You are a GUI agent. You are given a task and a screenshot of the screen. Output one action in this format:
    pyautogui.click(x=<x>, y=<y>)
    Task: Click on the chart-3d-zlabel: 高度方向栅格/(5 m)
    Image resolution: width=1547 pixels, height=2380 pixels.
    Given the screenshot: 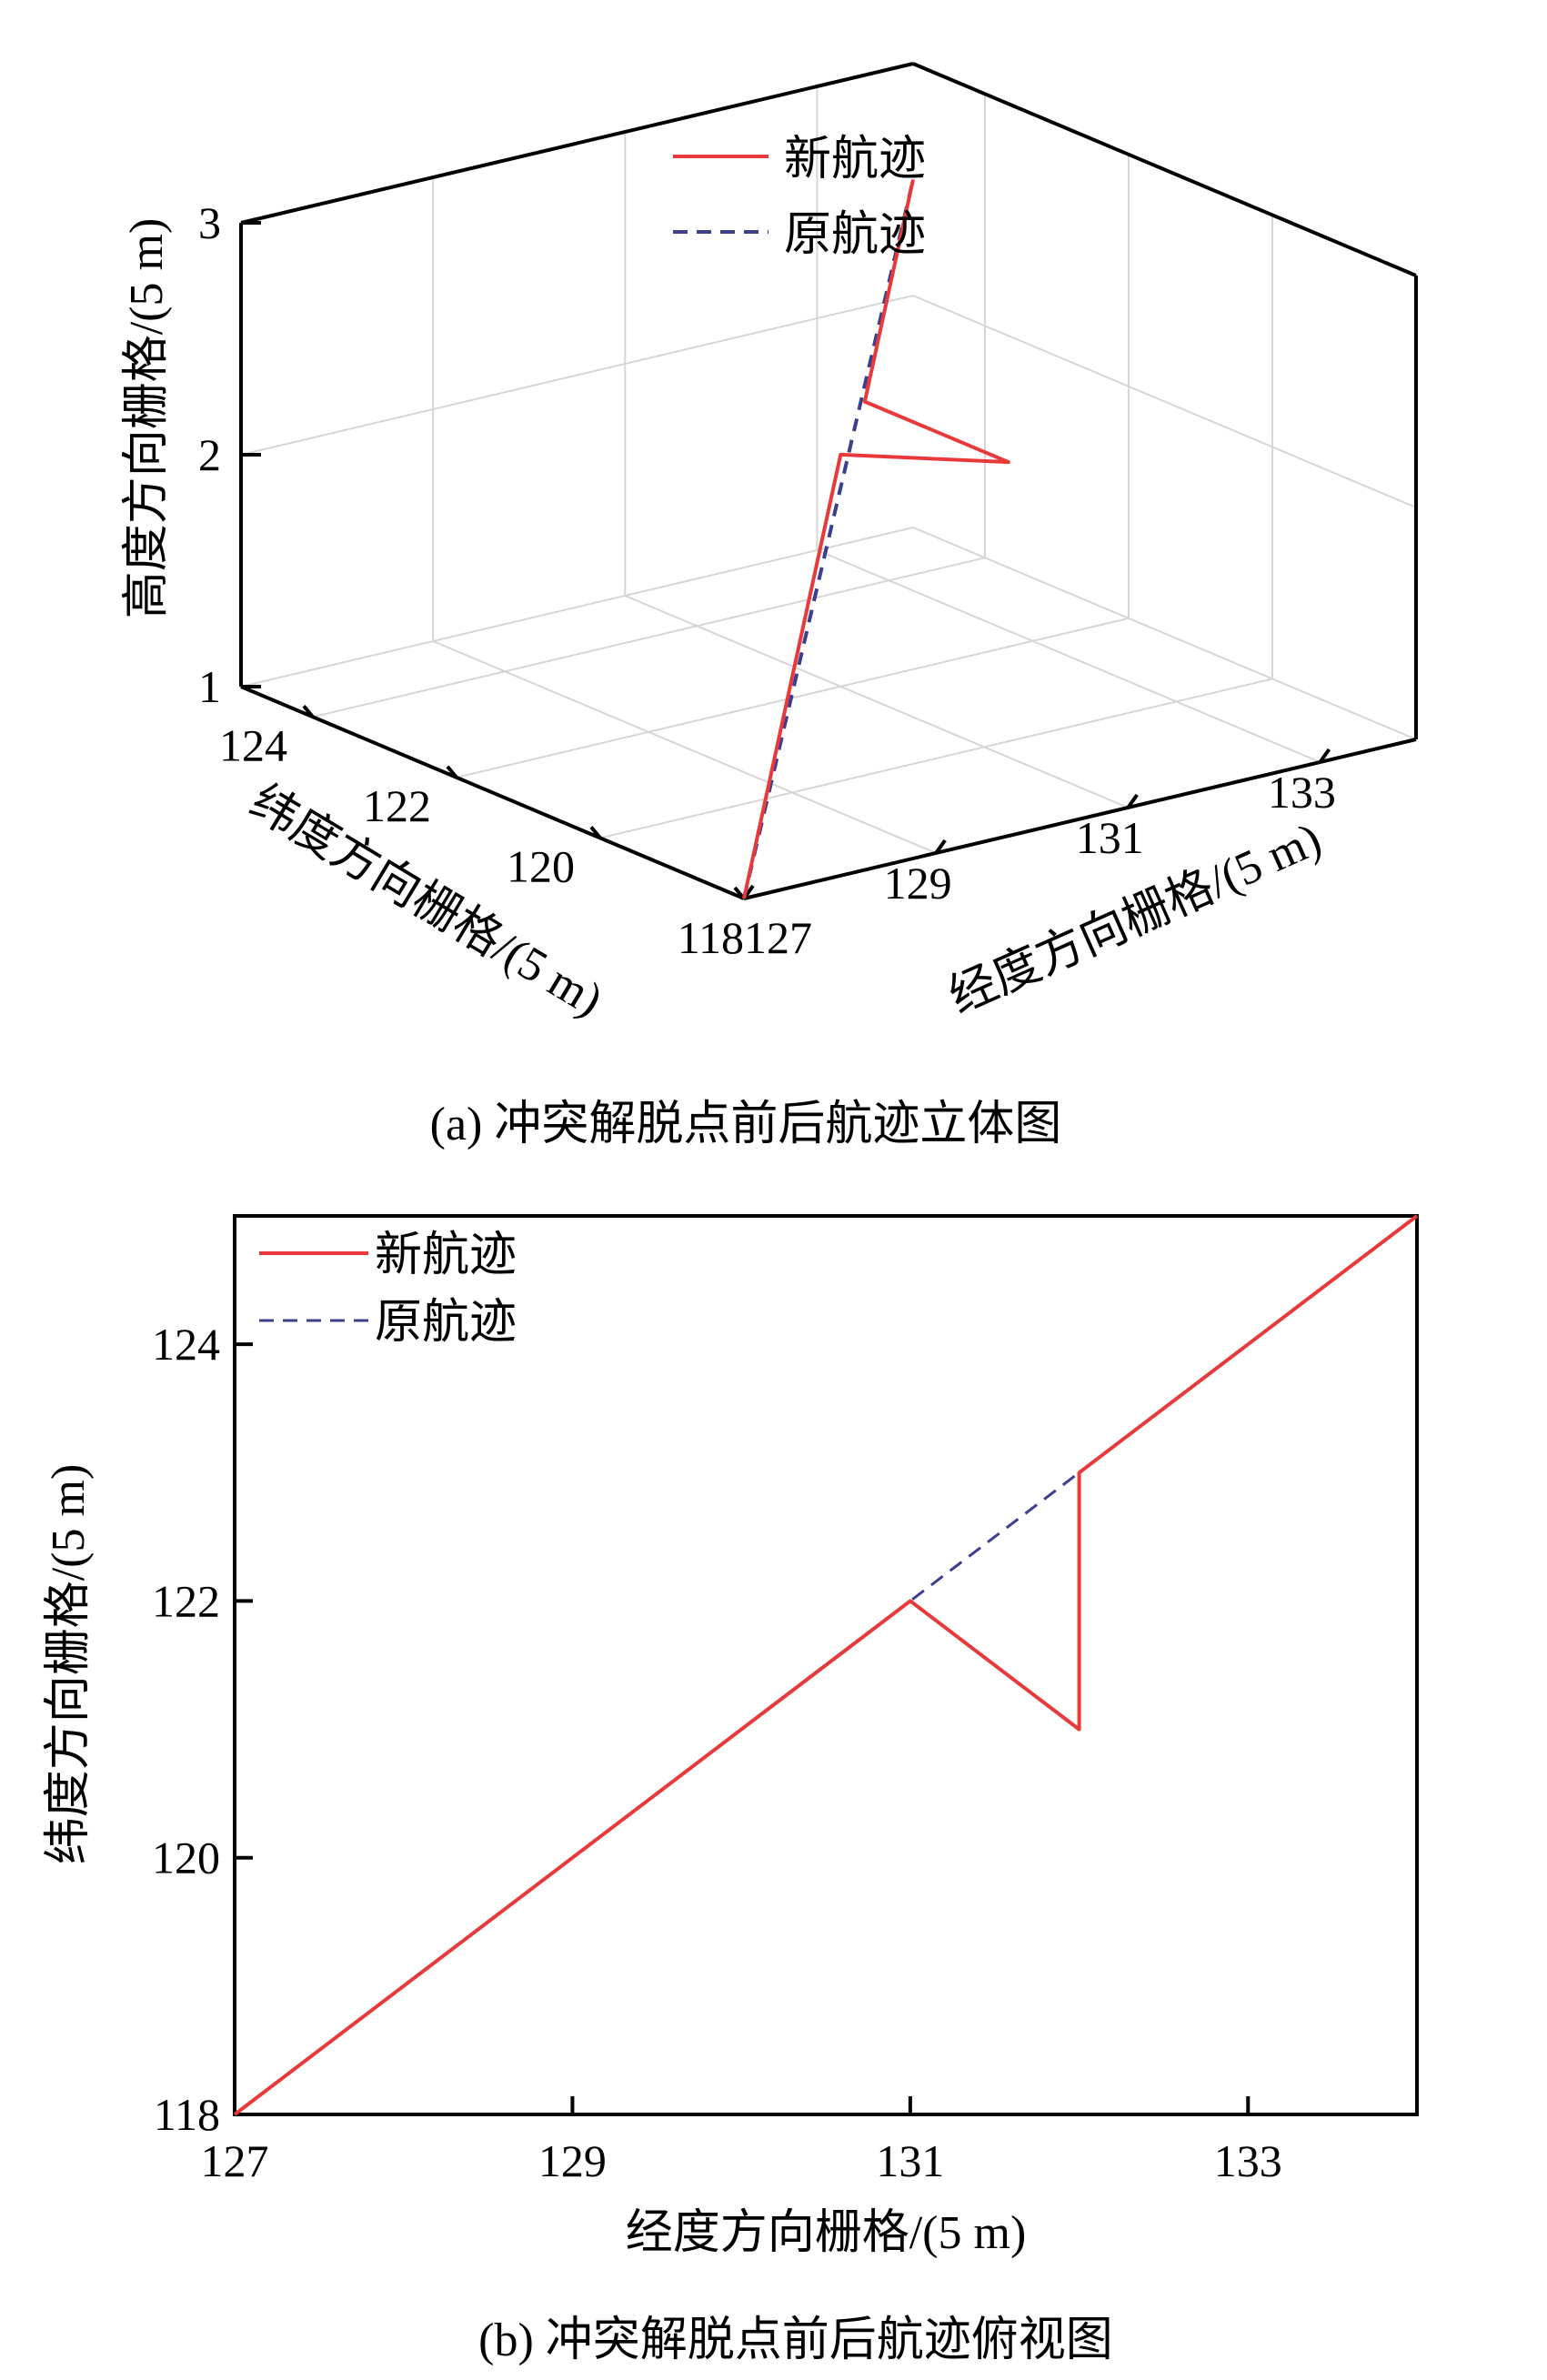 What is the action you would take?
    pyautogui.click(x=147, y=418)
    